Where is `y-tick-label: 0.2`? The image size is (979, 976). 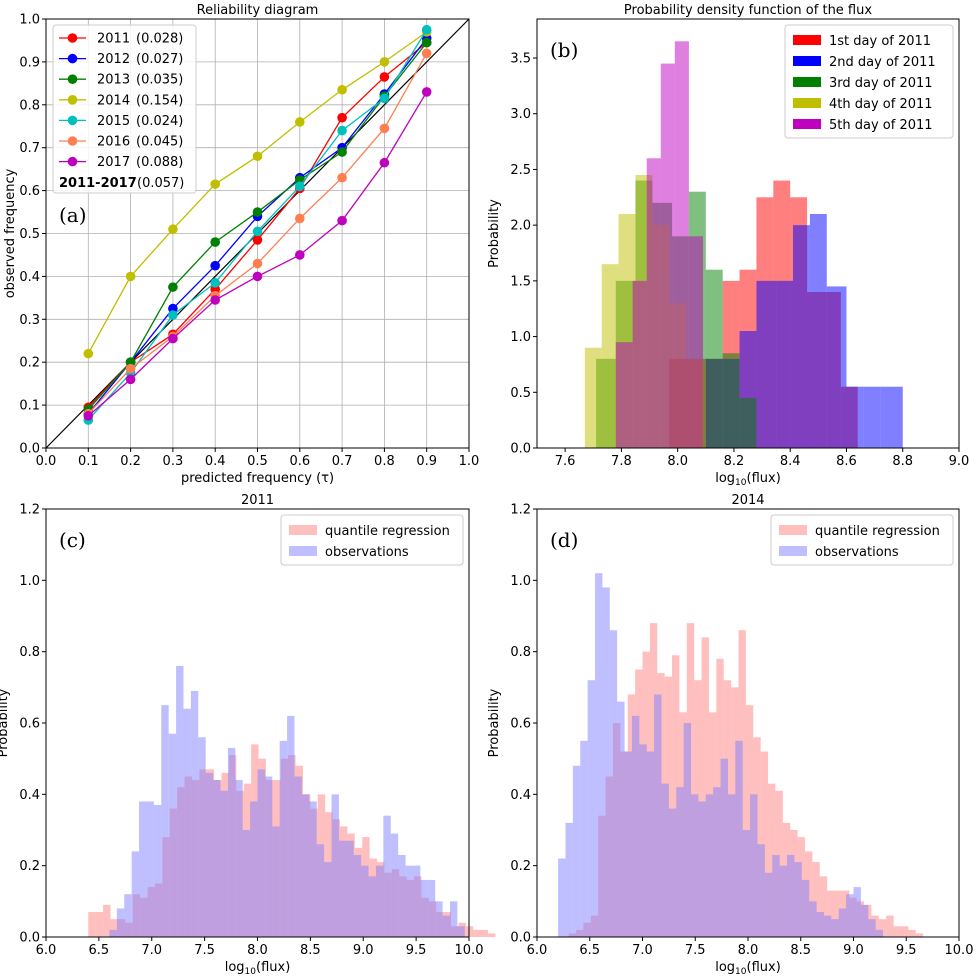
y-tick-label: 0.2 is located at coordinates (29, 866).